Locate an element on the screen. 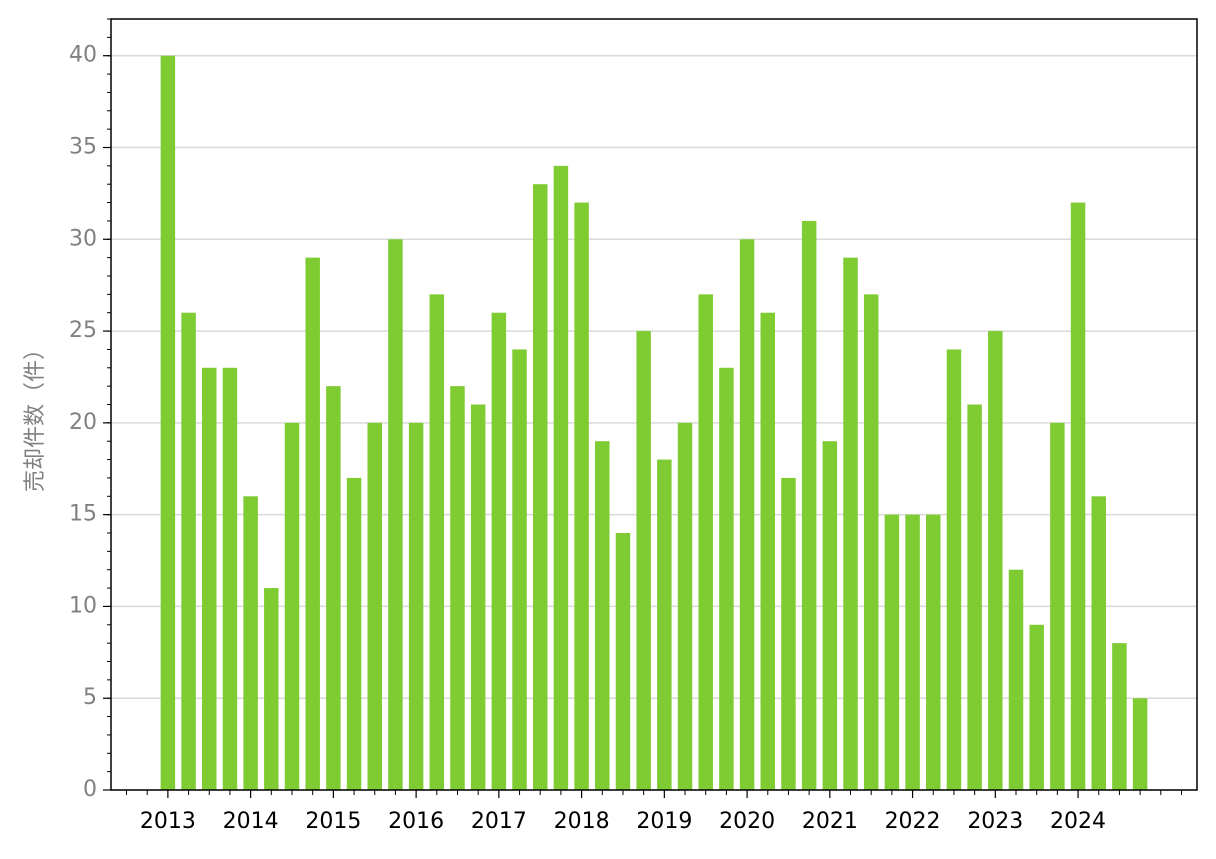 This screenshot has width=1216, height=859. y-axis-label: 売却件数（件） is located at coordinates (35, 415).